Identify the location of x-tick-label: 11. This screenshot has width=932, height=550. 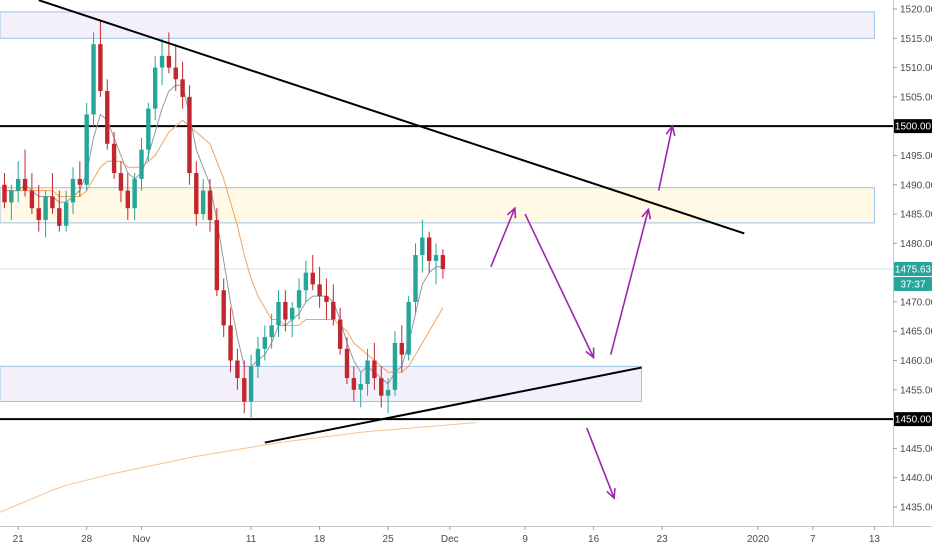
(251, 539).